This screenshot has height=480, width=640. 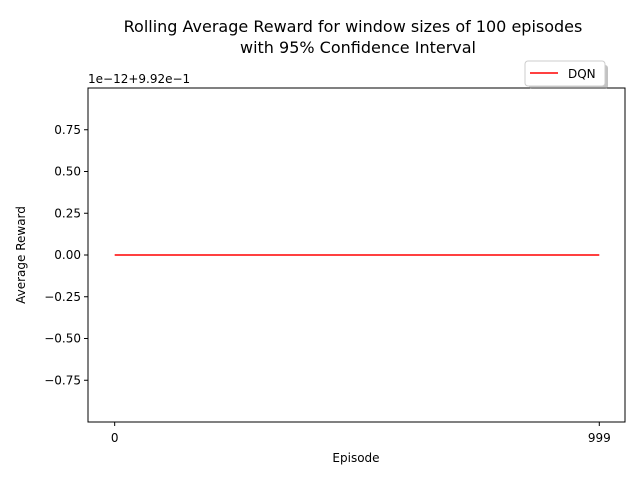 I want to click on x-axis-label: Episode, so click(x=355, y=458).